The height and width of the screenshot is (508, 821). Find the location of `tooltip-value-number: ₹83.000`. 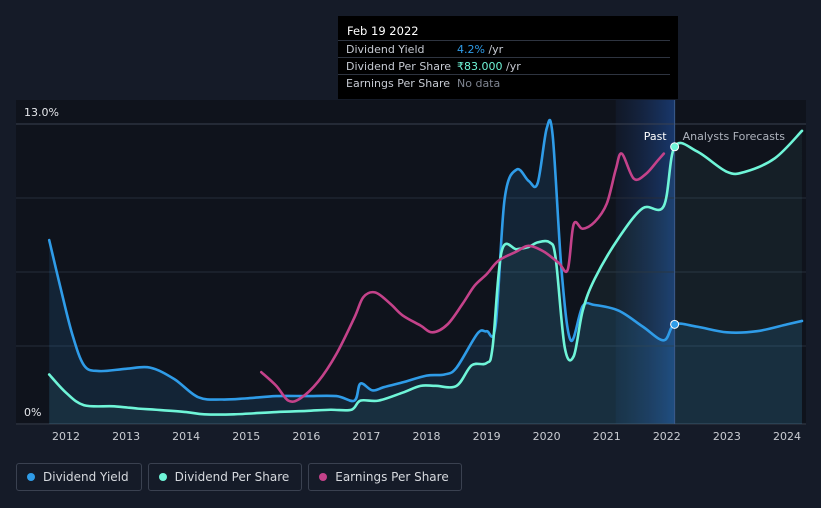

tooltip-value-number: ₹83.000 is located at coordinates (480, 66).